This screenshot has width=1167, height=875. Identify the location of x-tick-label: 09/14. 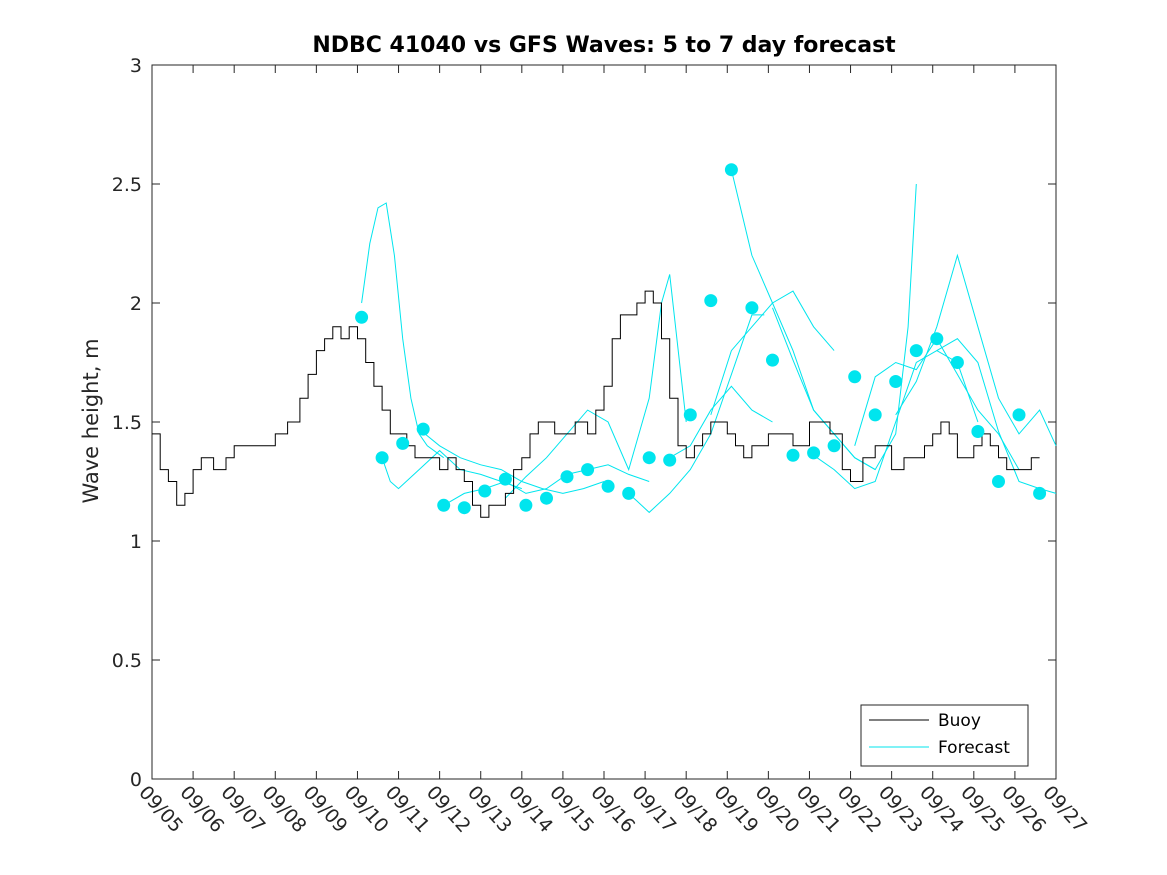
(530, 809).